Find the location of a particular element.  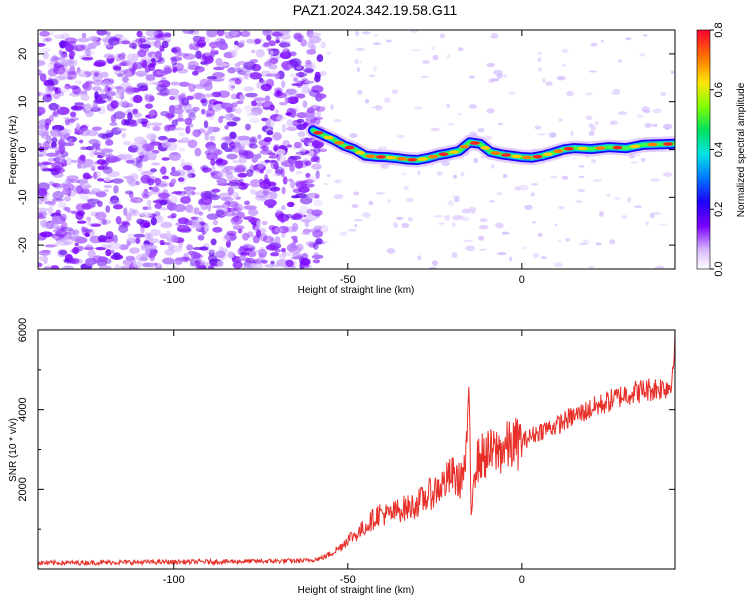

snr-x-axis-label: Height of straight line (km) is located at coordinates (356, 590).